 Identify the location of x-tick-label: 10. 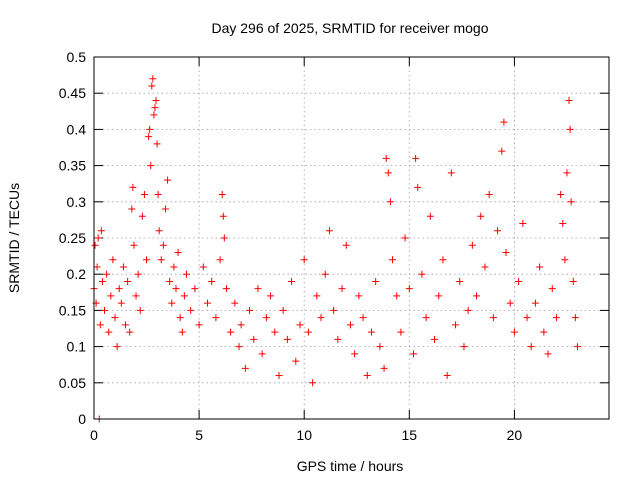
(304, 435).